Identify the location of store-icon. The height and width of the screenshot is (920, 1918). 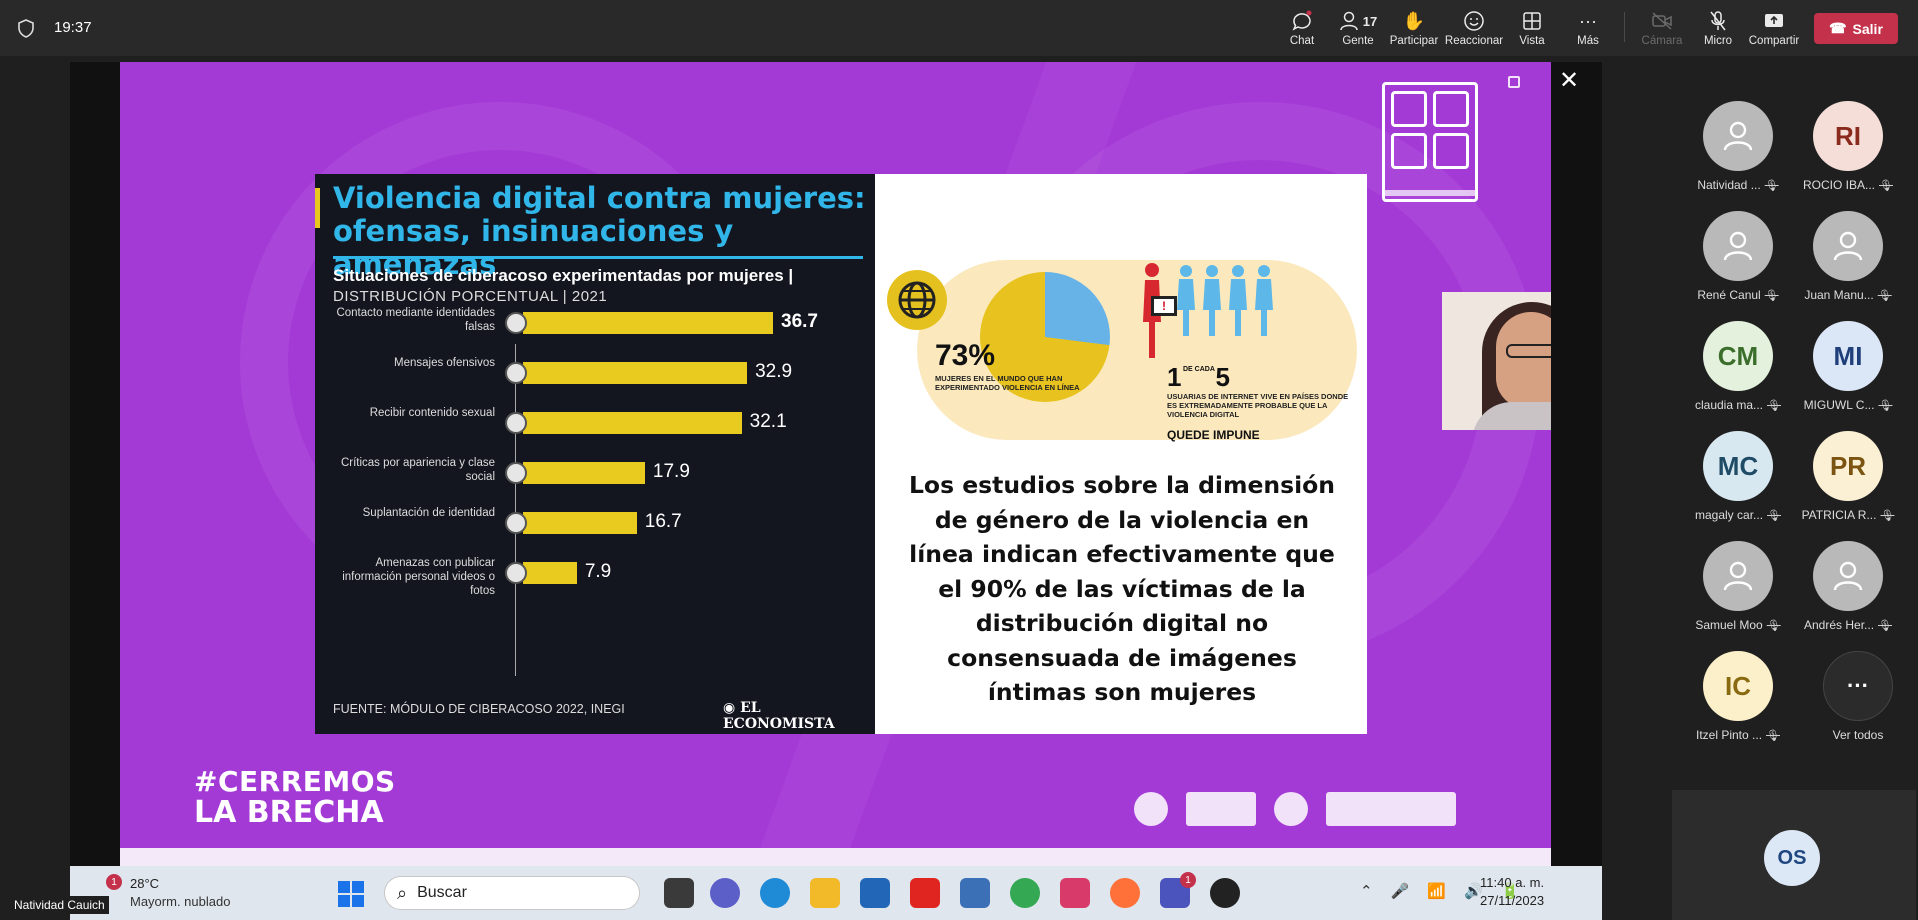
(875, 893).